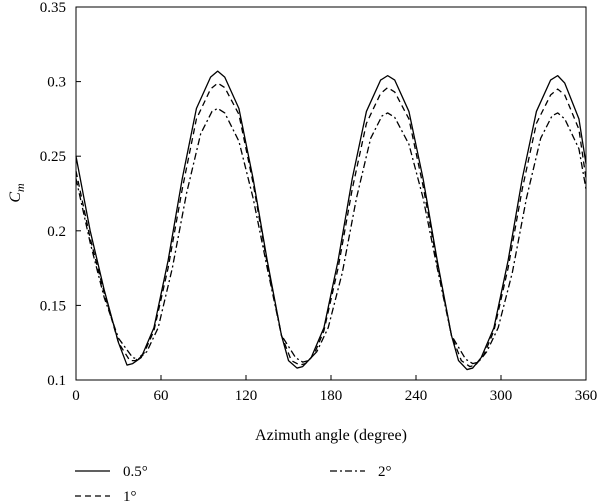  Describe the element at coordinates (331, 435) in the screenshot. I see `x-axis-title: Azimuth angle (degree)` at that location.